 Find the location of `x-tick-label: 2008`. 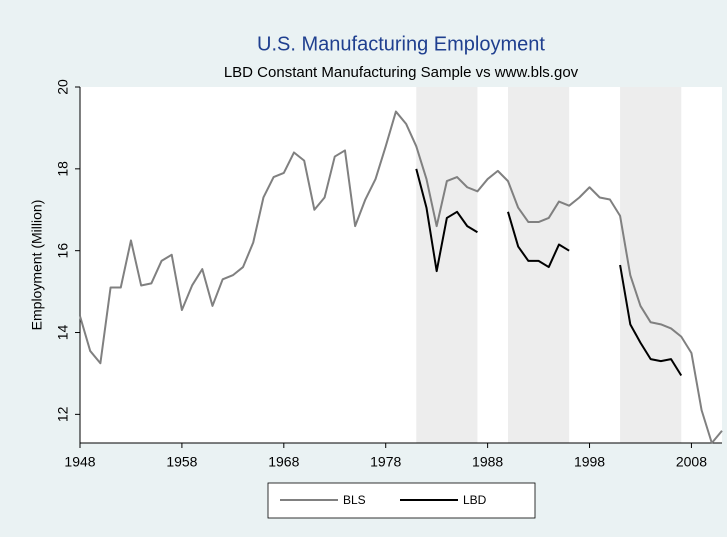

x-tick-label: 2008 is located at coordinates (691, 462).